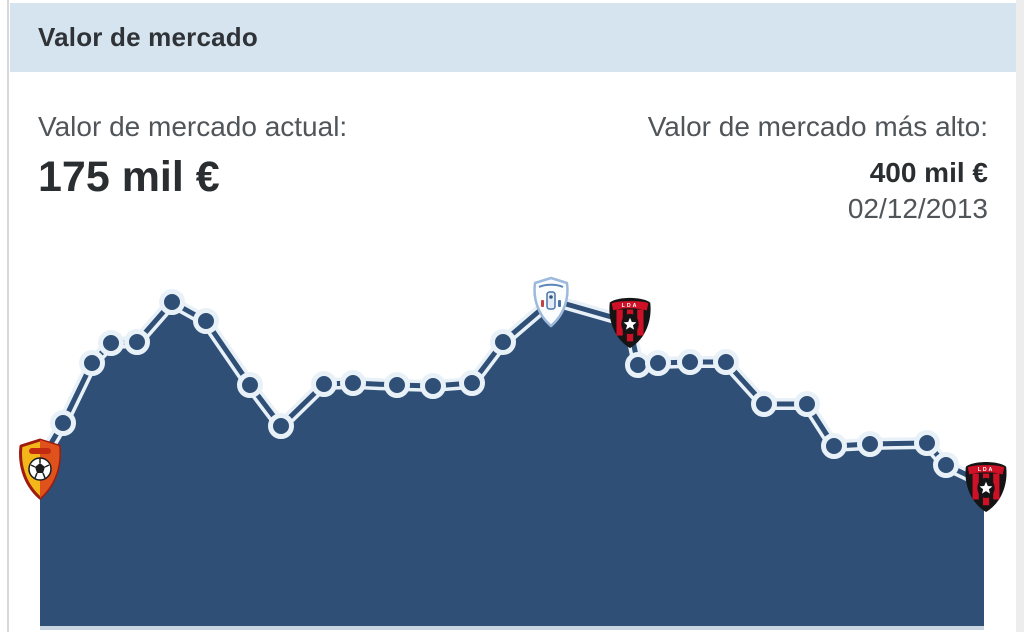  What do you see at coordinates (8, 316) in the screenshot?
I see `left-border-line` at bounding box center [8, 316].